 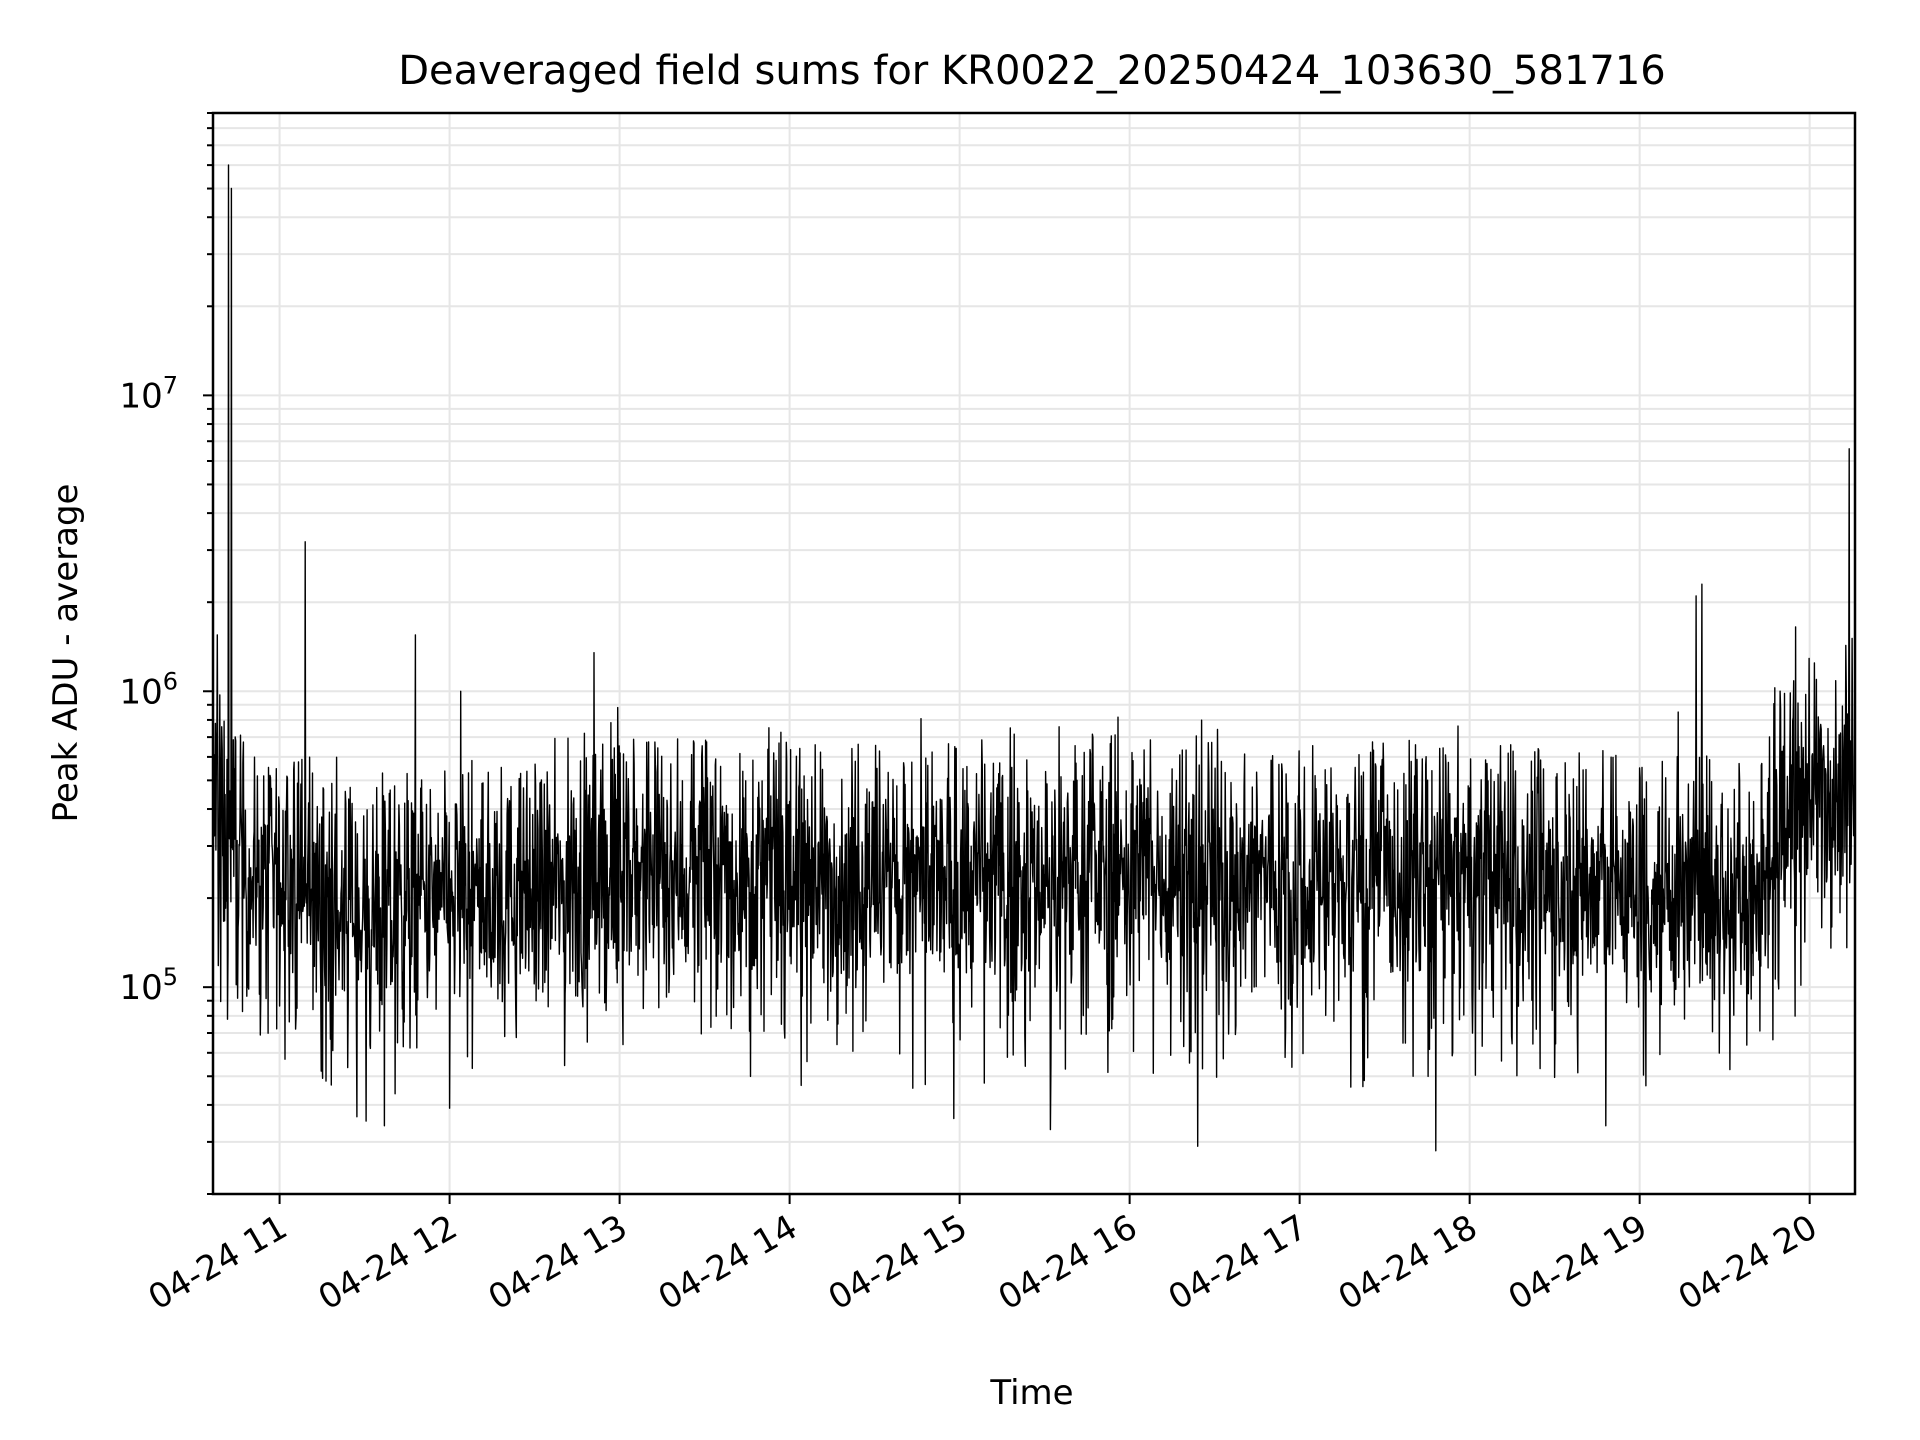 What do you see at coordinates (148, 393) in the screenshot?
I see `y-tick-label: 10⁷` at bounding box center [148, 393].